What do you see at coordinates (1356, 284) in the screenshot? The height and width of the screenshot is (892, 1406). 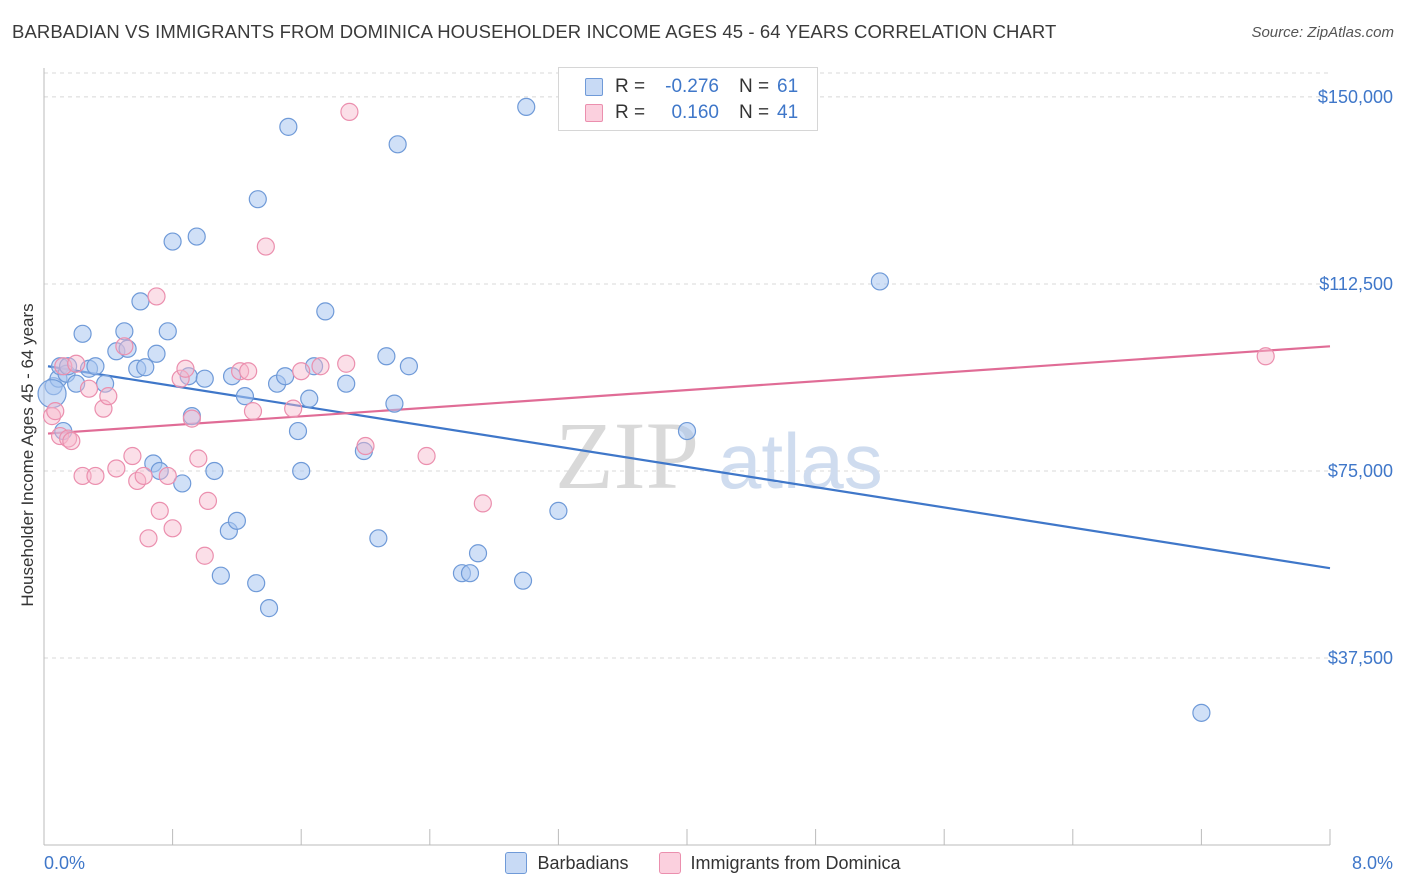 I see `y-tick-label: $112,500` at bounding box center [1356, 284].